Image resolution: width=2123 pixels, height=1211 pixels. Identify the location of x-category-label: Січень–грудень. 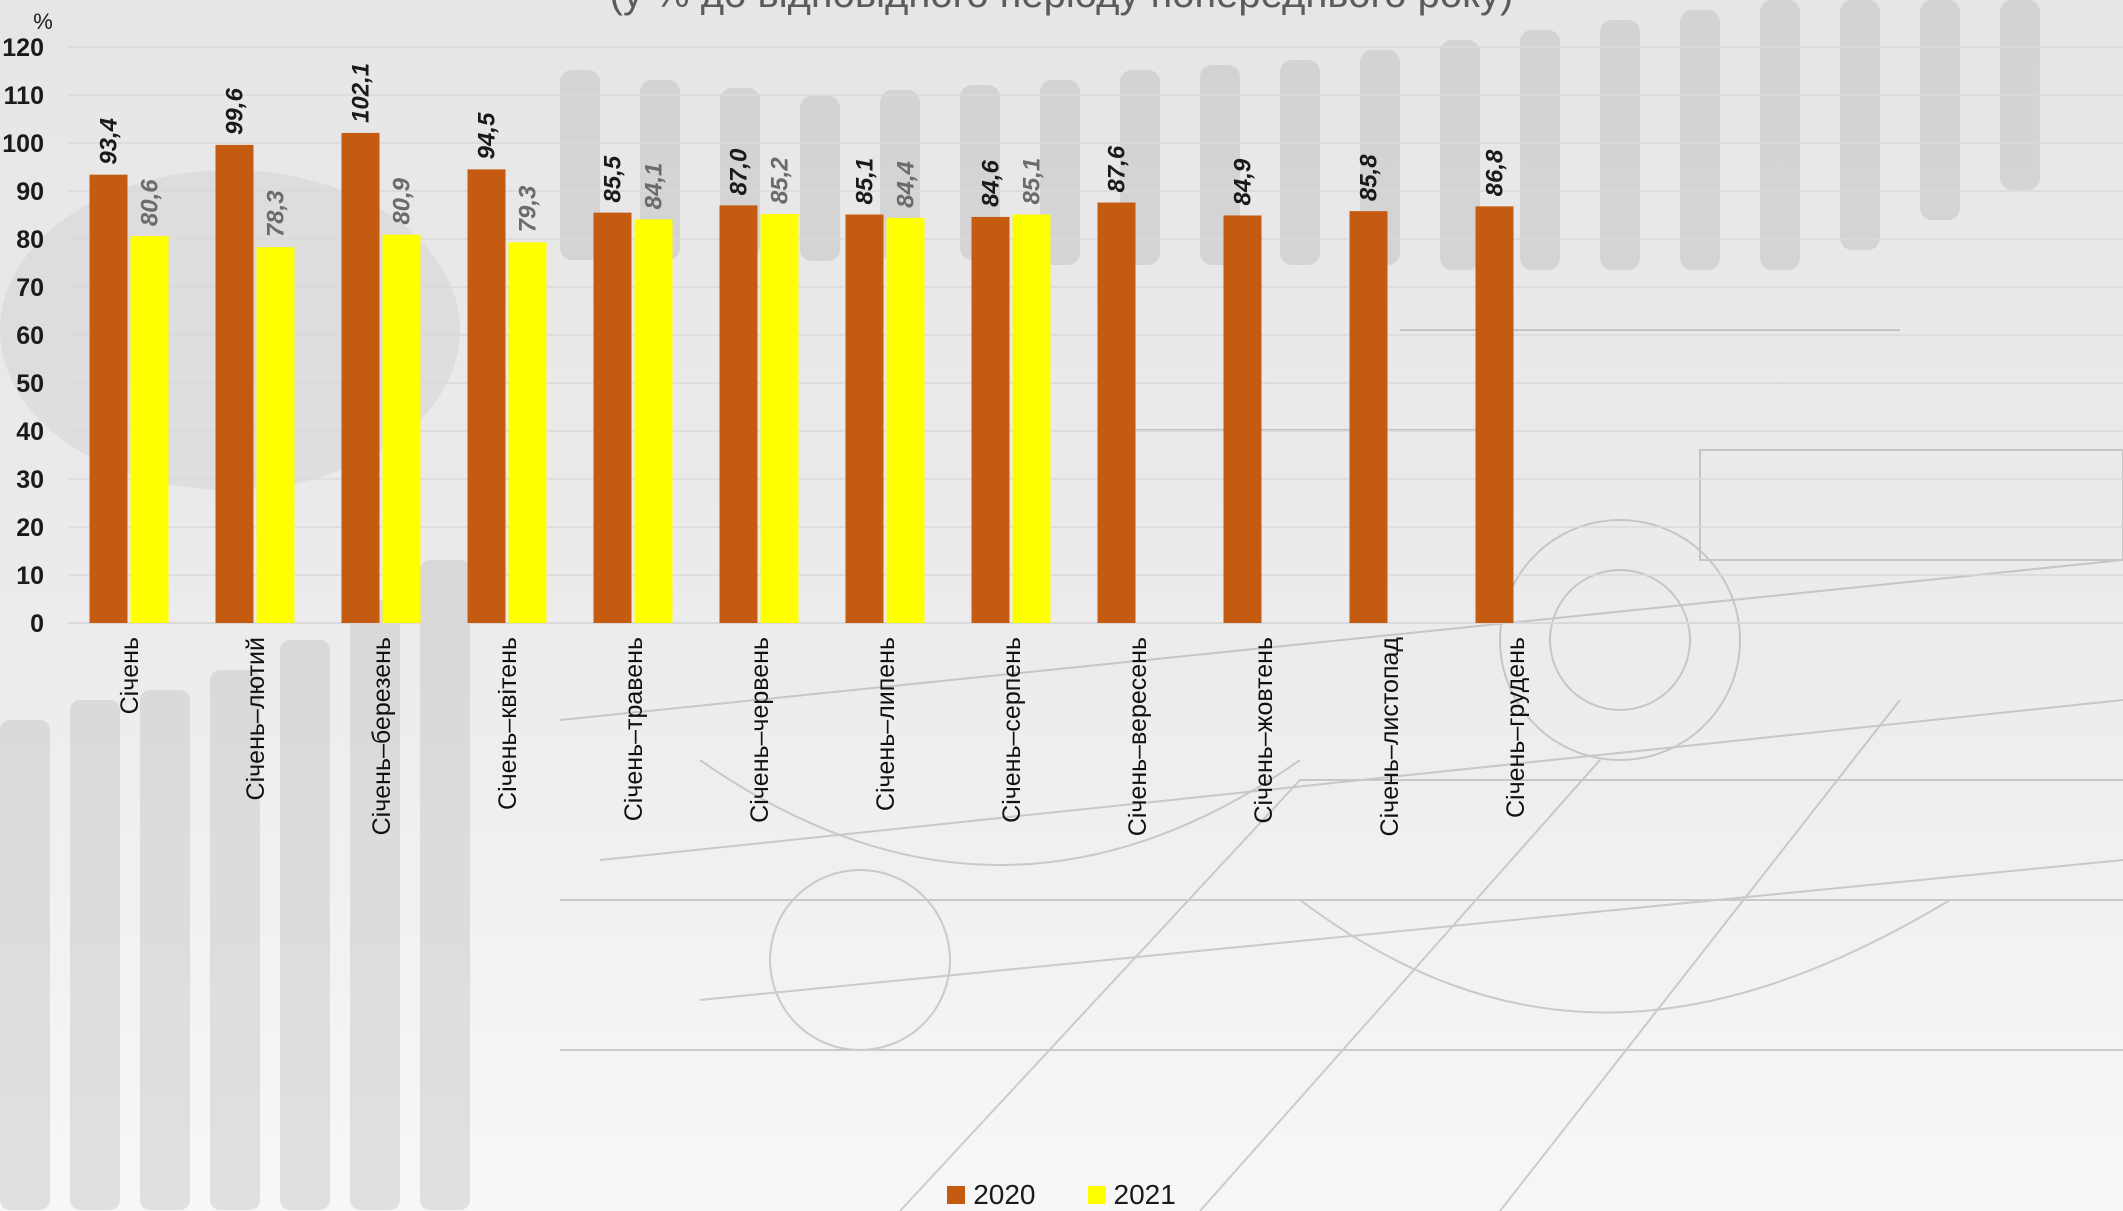
(1516, 727).